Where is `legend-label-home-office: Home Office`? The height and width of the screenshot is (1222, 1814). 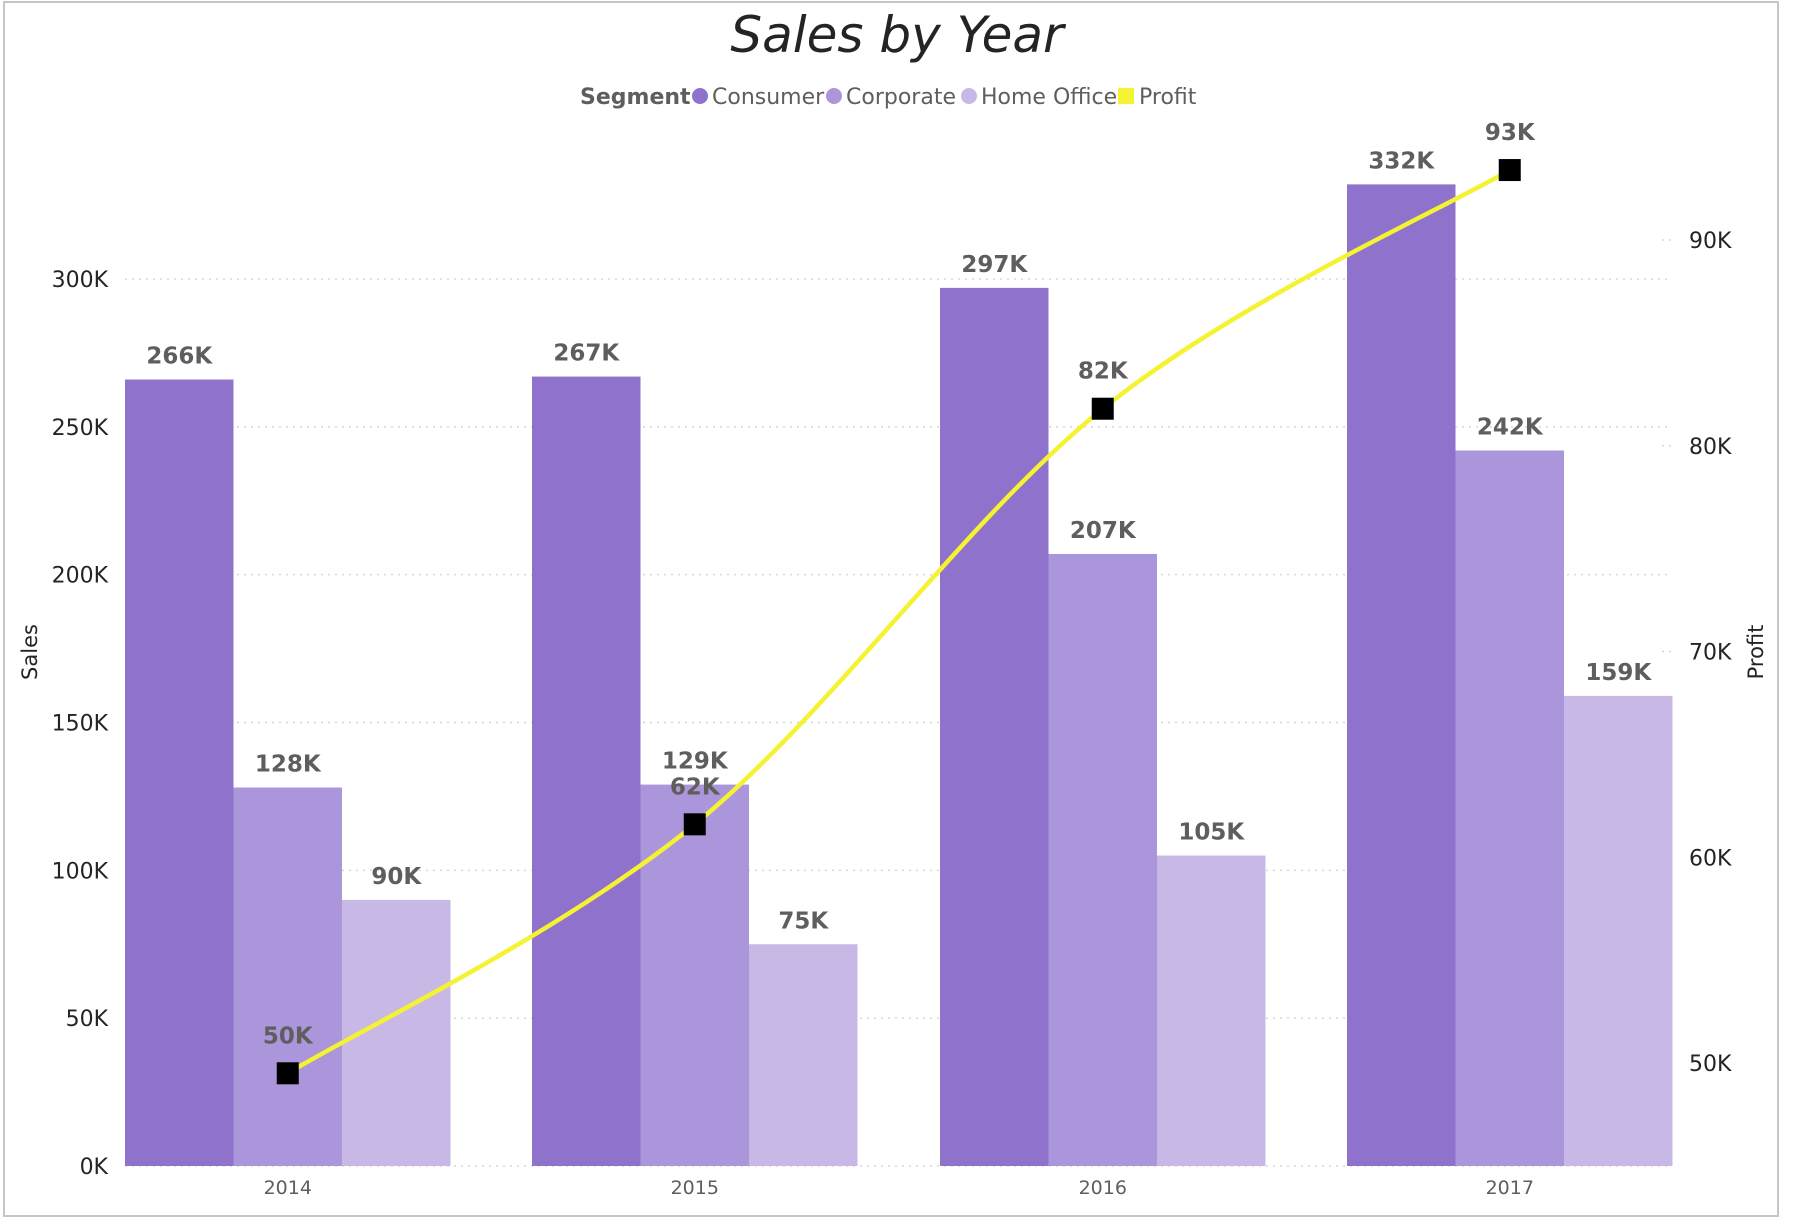
legend-label-home-office: Home Office is located at coordinates (1049, 97).